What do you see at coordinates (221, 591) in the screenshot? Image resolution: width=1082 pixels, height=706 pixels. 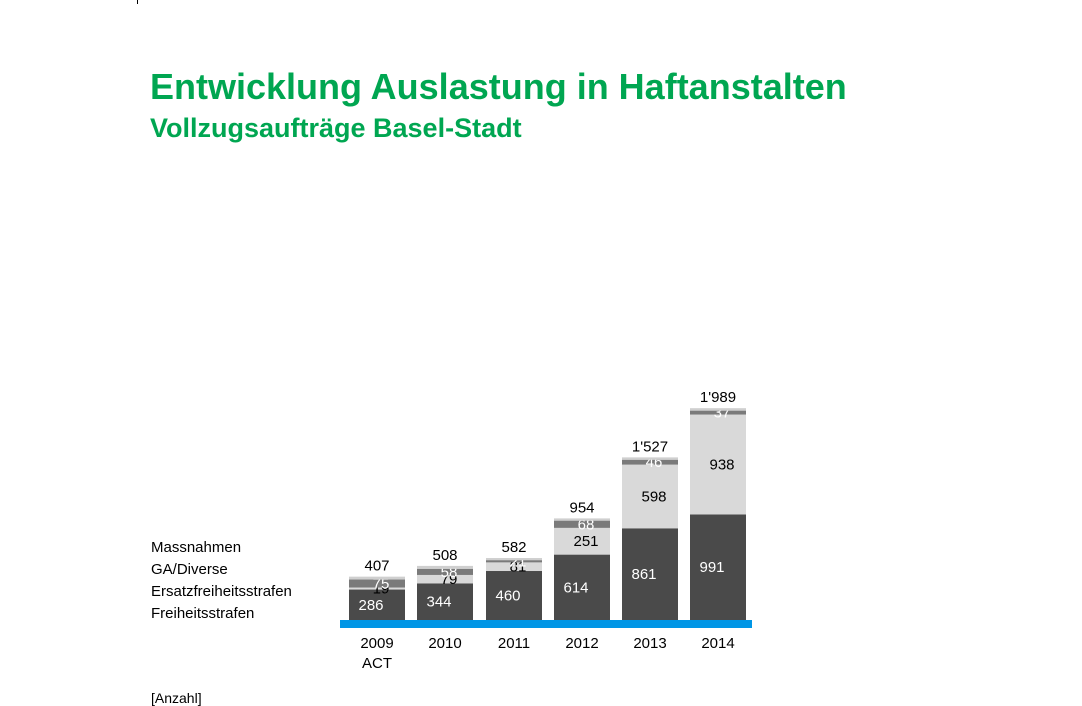 I see `legend-item: Ersatzfreiheitsstrafen` at bounding box center [221, 591].